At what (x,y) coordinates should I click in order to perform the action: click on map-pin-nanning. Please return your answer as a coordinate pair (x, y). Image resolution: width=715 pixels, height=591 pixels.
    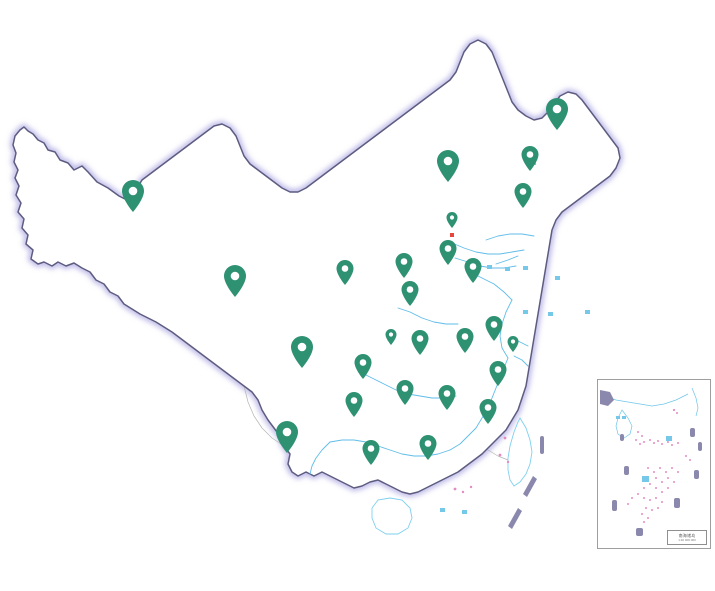
    Looking at the image, I should click on (371, 452).